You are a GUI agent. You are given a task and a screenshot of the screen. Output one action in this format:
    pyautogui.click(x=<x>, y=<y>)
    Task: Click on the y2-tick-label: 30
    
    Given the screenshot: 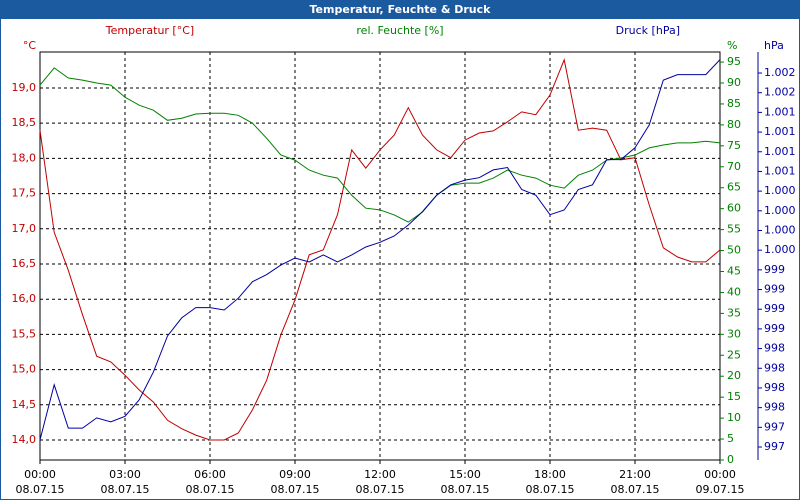 What is the action you would take?
    pyautogui.click(x=734, y=333)
    